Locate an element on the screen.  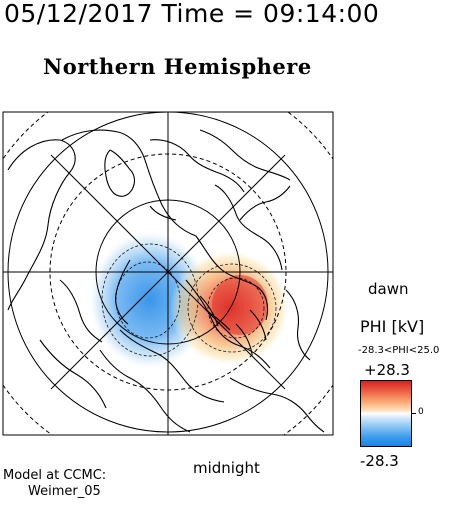
colorbar-range-text: -28.3<PHI<25.0 is located at coordinates (399, 350).